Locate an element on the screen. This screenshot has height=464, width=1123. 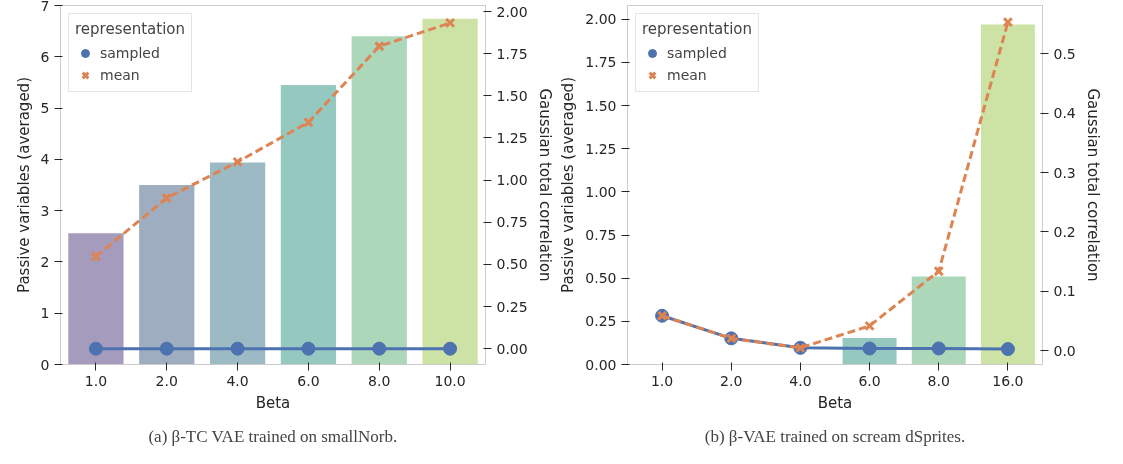
y2-tick-label: 0.0 is located at coordinates (1064, 350).